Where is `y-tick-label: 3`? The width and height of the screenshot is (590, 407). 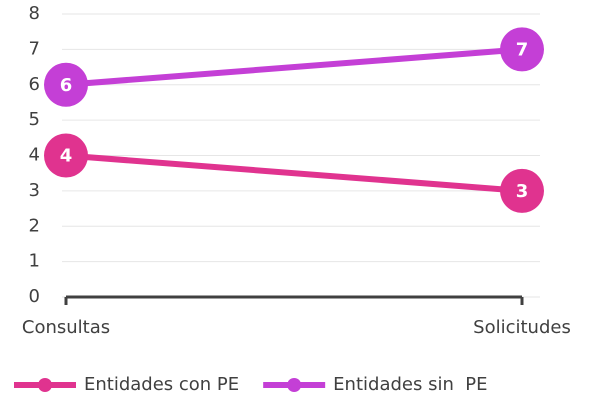
y-tick-label: 3 is located at coordinates (34, 190).